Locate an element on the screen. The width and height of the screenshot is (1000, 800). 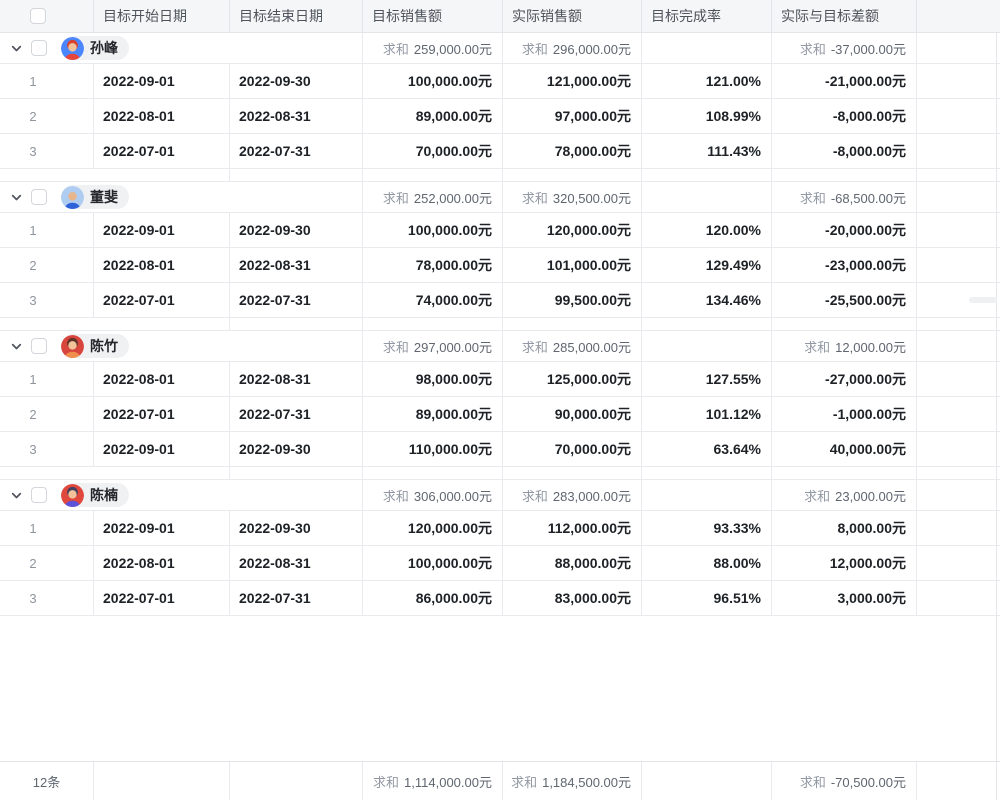
cell-completion-rate: 93.33% is located at coordinates (707, 528).